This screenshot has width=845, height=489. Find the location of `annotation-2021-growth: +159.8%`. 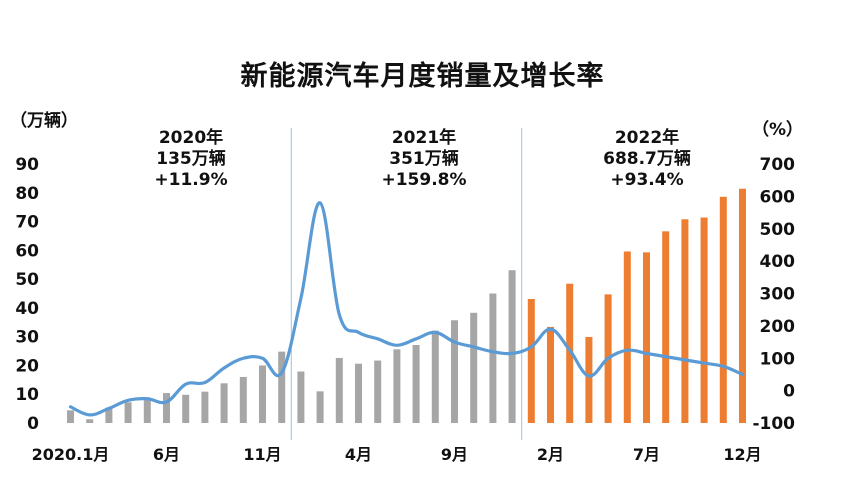

annotation-2021-growth: +159.8% is located at coordinates (424, 180).